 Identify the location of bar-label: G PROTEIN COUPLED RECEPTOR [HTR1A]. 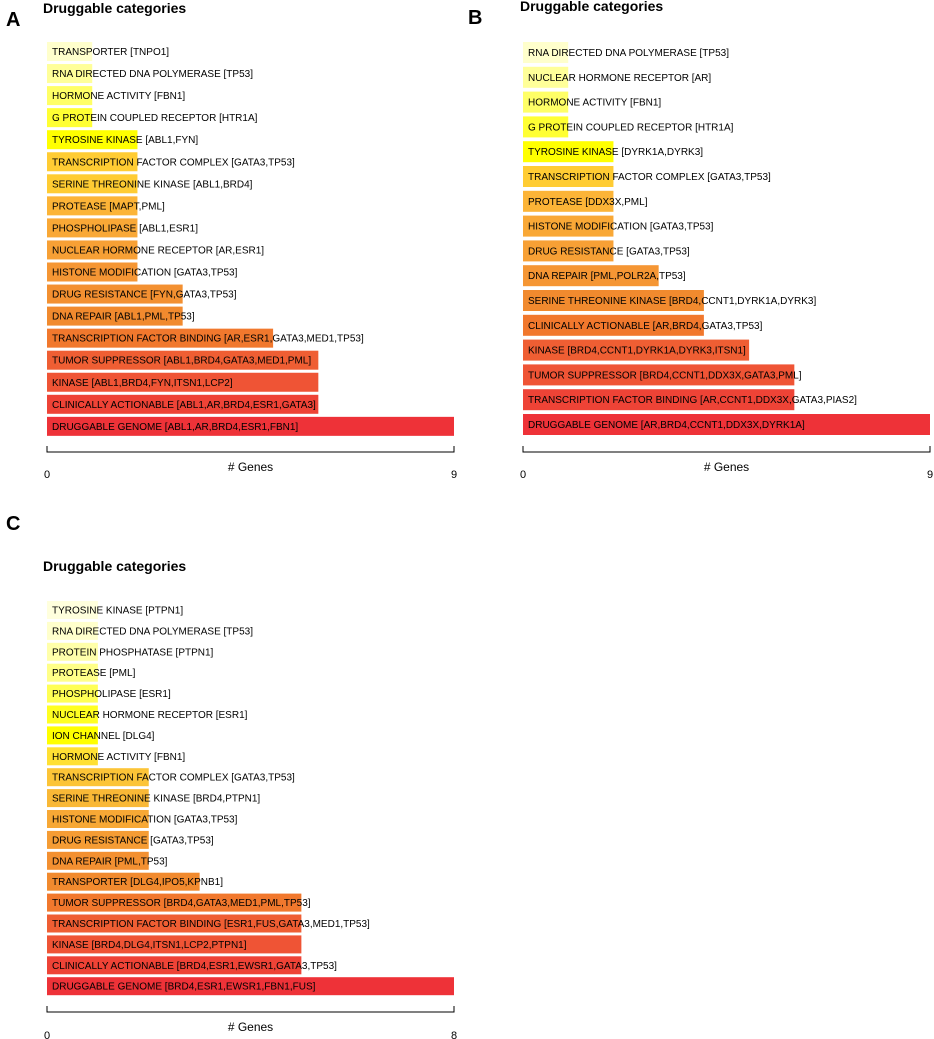
(155, 118).